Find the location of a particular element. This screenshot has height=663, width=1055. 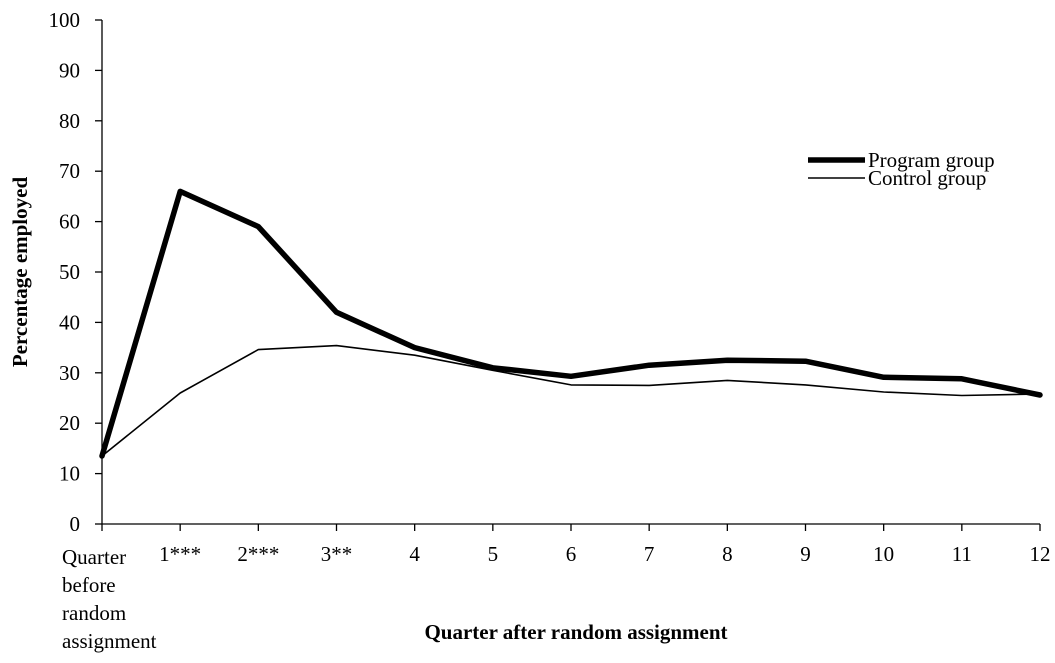

x-tick-label: Quarter before random assignment is located at coordinates (109, 599).